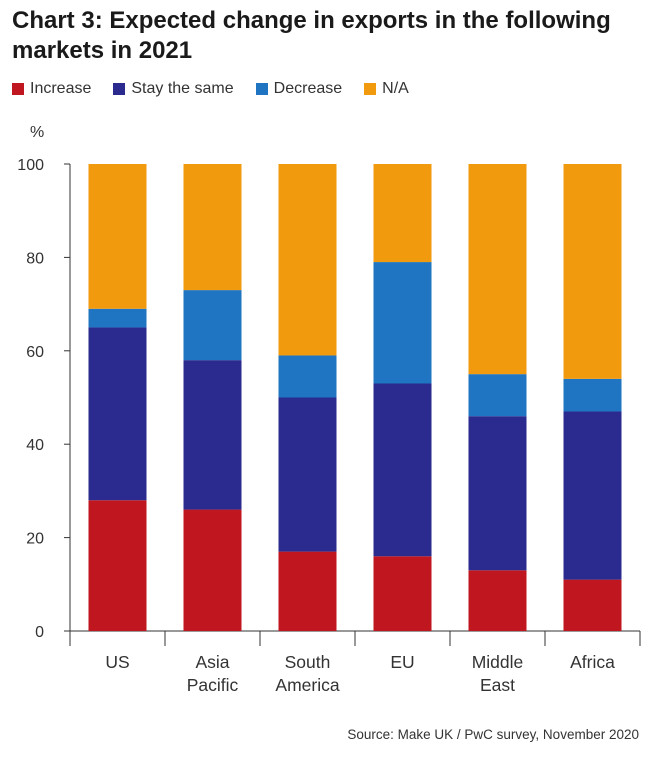 The image size is (659, 768). I want to click on x-tick-label-us-0: US, so click(117, 662).